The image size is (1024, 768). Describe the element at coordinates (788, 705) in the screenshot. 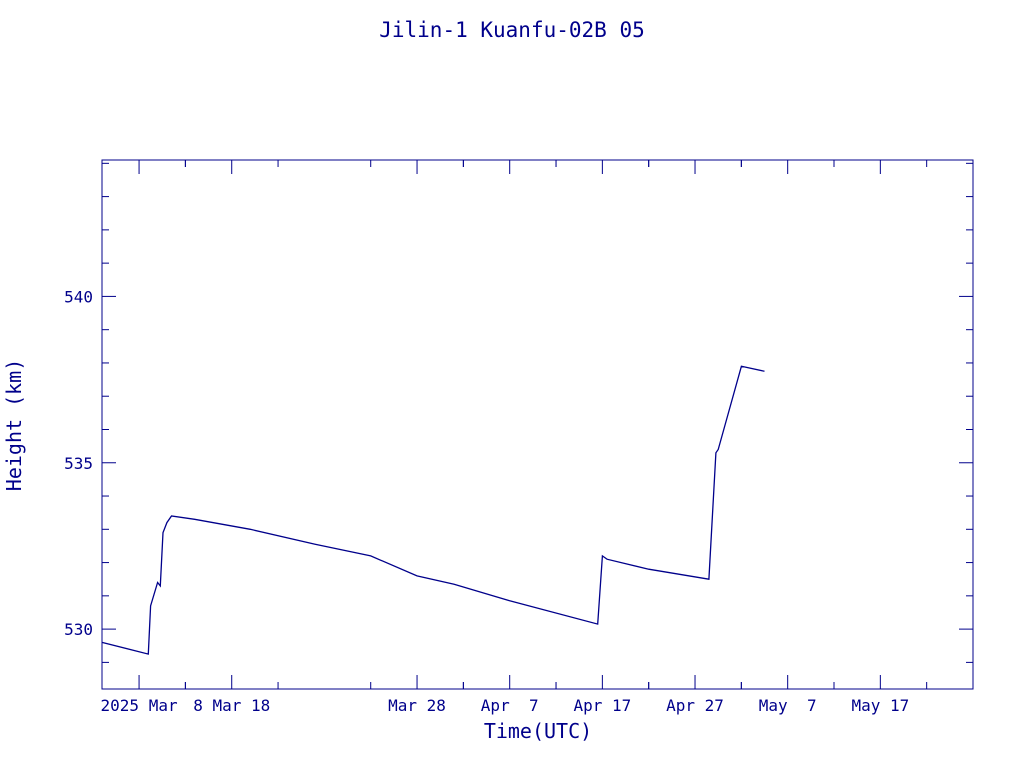

I see `x-tick-label: May 7` at that location.